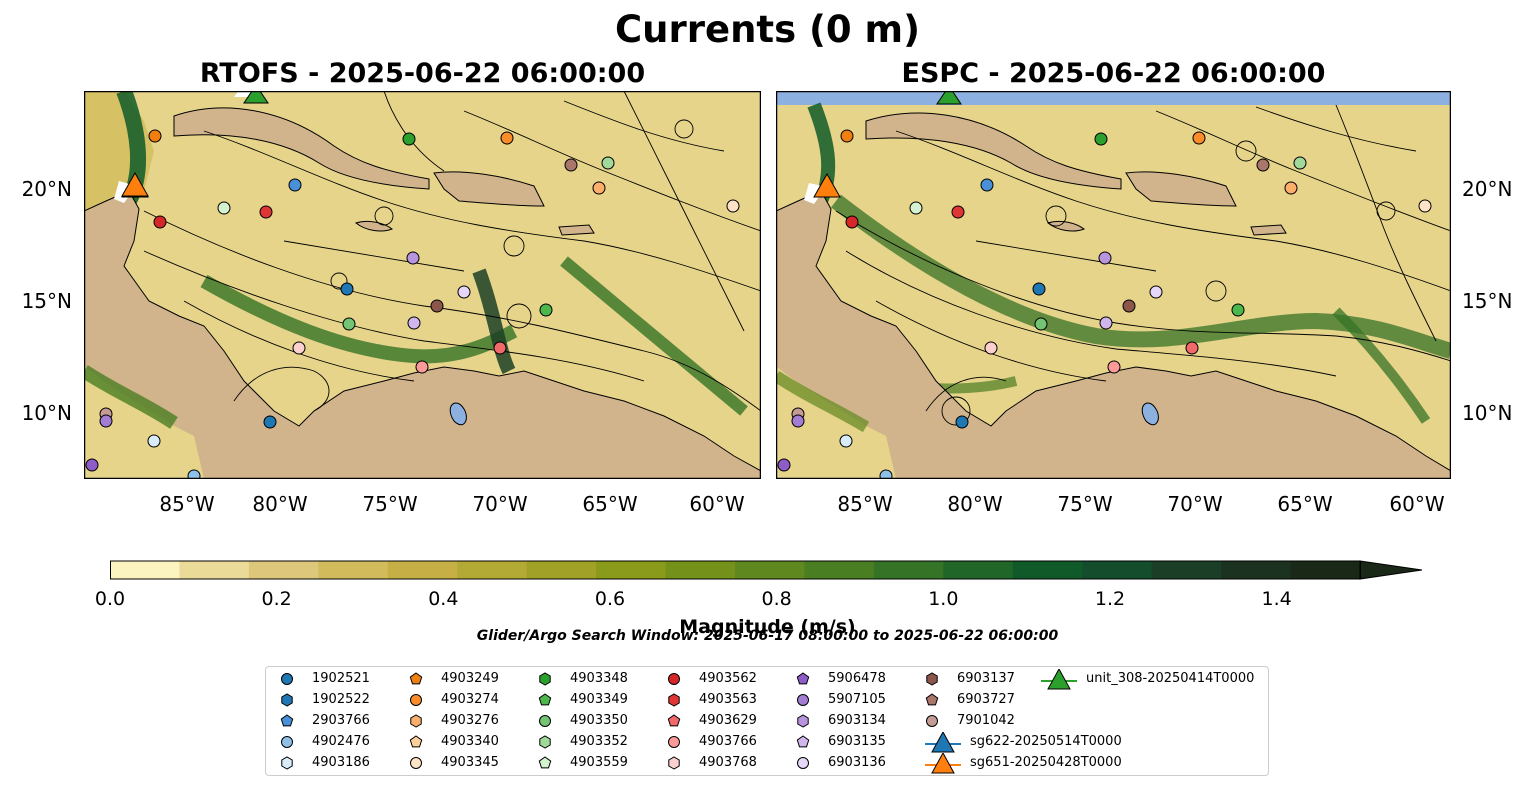 The height and width of the screenshot is (802, 1535). What do you see at coordinates (374, 226) in the screenshot?
I see `jamaica-land` at bounding box center [374, 226].